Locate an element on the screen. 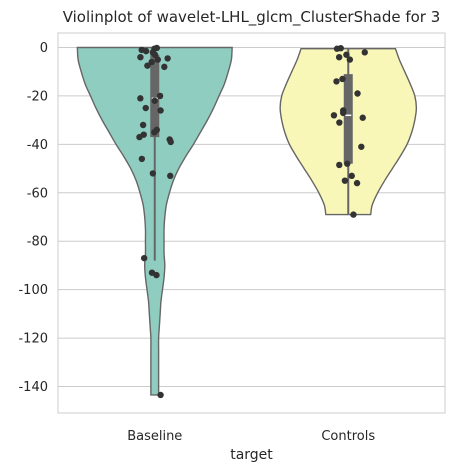 Image resolution: width=455 pixels, height=473 pixels. y-tick-labels: 0 -20 -40 -60 -80 -100 -120 -140 is located at coordinates (33, 218).